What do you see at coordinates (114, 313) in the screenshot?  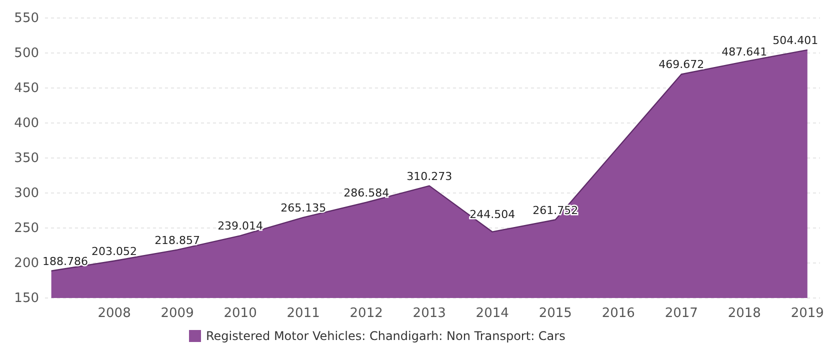 I see `x-tick-label: 2008` at bounding box center [114, 313].